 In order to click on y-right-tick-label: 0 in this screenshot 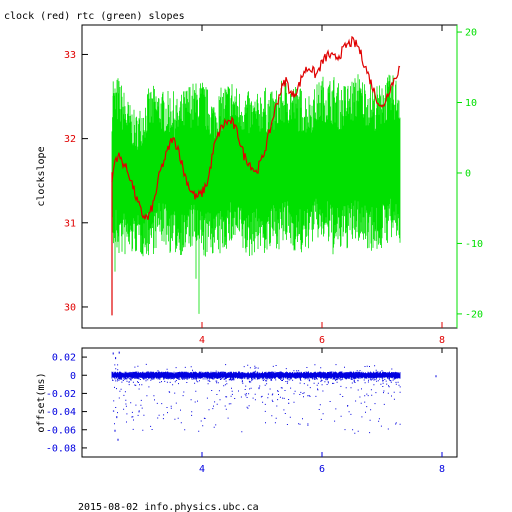, I will do `click(468, 173)`.